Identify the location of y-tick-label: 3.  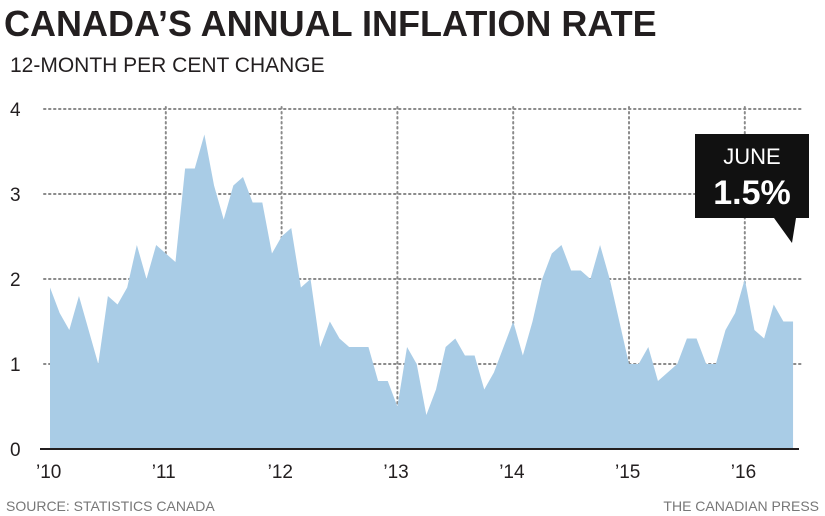
(15, 195).